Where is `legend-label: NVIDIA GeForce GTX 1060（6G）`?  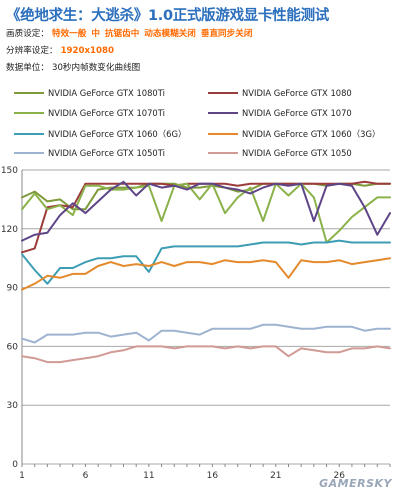 legend-label: NVIDIA GeForce GTX 1060（6G） is located at coordinates (117, 134).